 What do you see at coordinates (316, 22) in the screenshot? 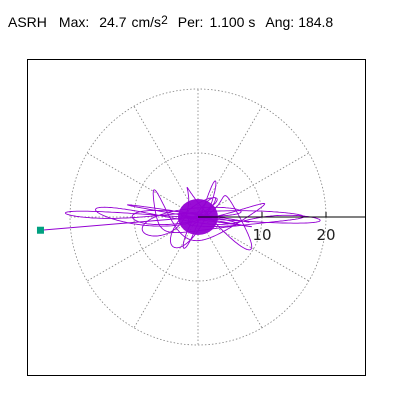
I see `angle-value: 184.8` at bounding box center [316, 22].